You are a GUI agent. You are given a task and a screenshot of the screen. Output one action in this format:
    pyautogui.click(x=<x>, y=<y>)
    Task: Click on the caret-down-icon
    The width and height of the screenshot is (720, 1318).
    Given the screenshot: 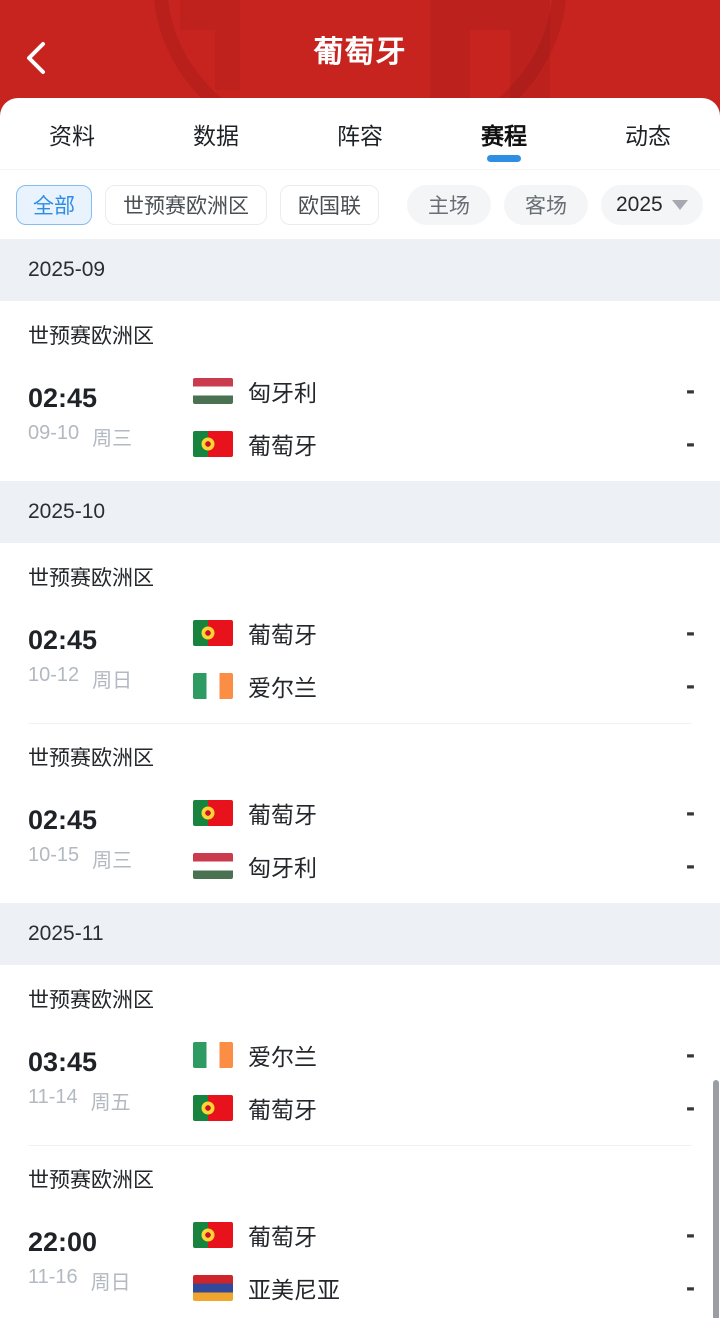 What is the action you would take?
    pyautogui.click(x=679, y=204)
    